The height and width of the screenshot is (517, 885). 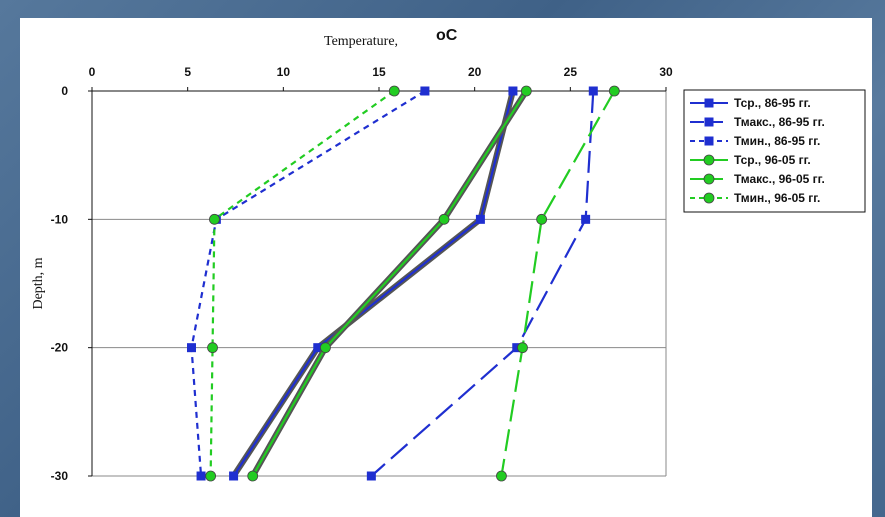 I want to click on x-tick-label: 30, so click(x=666, y=72).